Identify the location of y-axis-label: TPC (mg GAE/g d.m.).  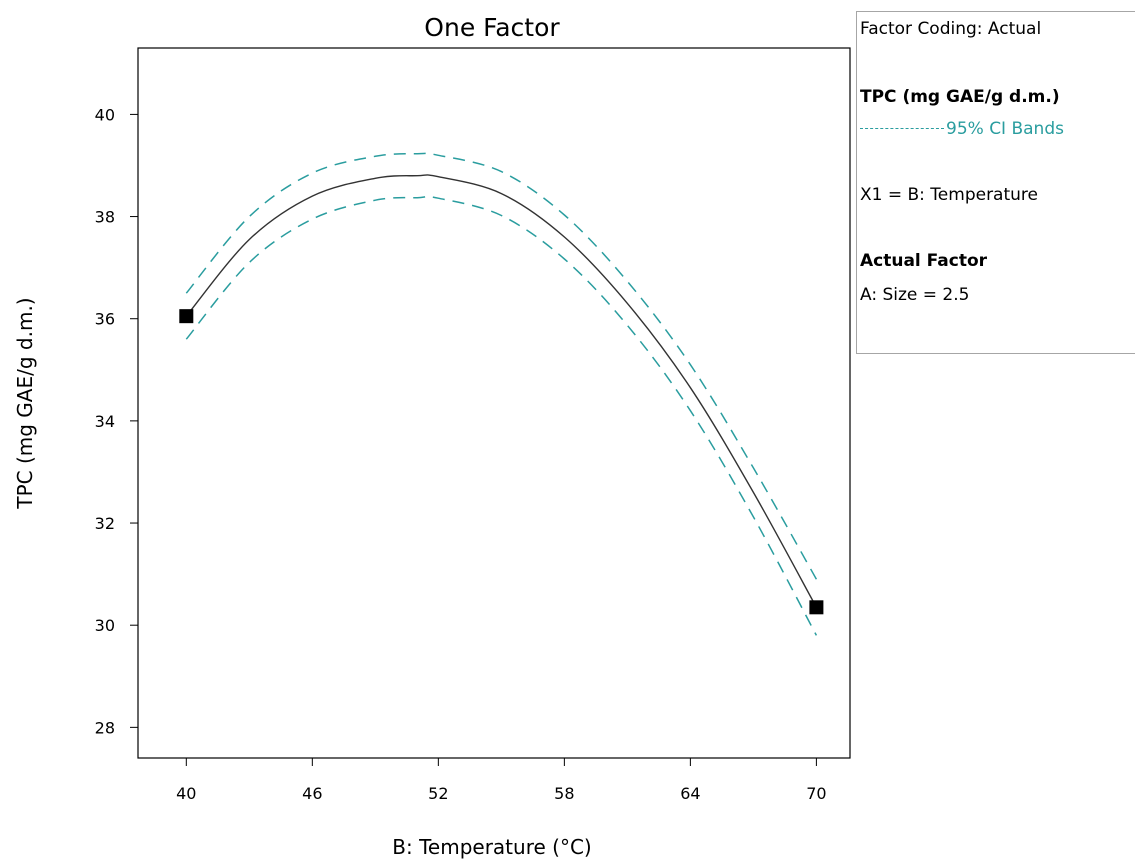
(25, 403).